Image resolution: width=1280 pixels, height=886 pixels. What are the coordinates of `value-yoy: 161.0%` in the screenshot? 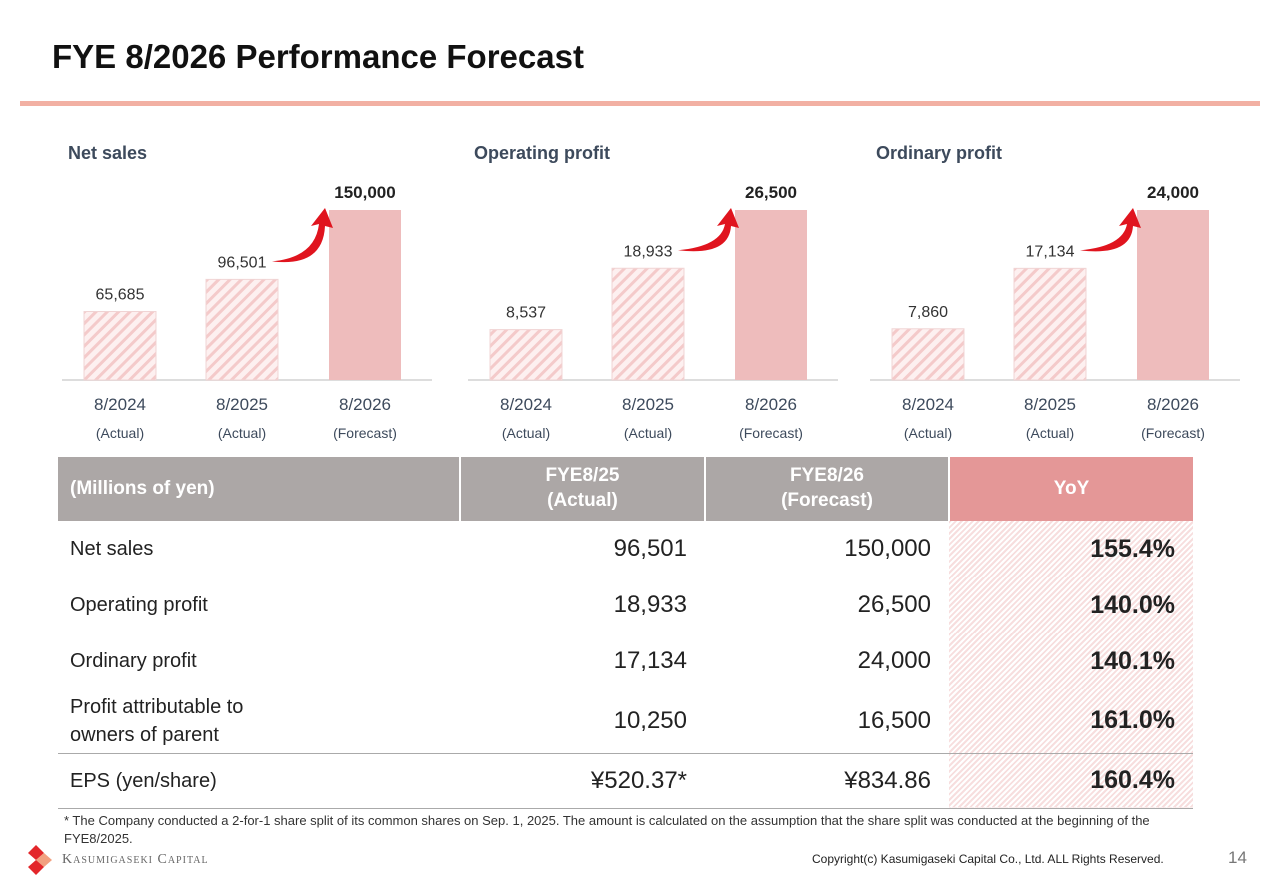 It's located at (1071, 721).